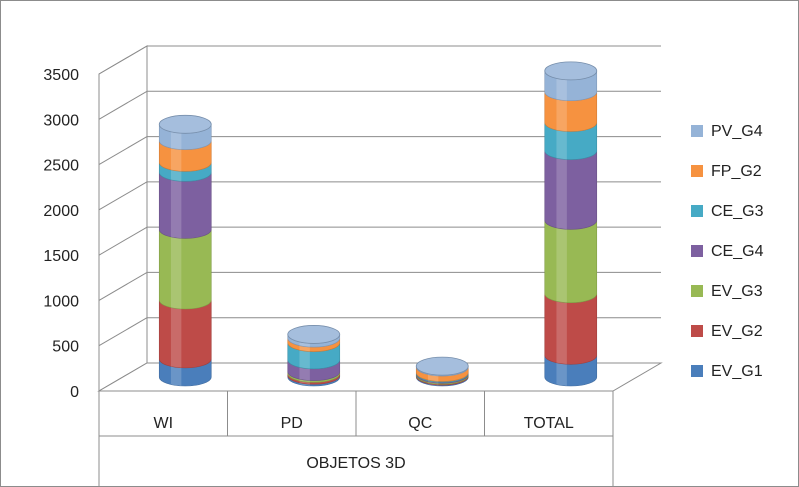 The image size is (799, 487). What do you see at coordinates (74, 392) in the screenshot?
I see `y-tick-label: 0` at bounding box center [74, 392].